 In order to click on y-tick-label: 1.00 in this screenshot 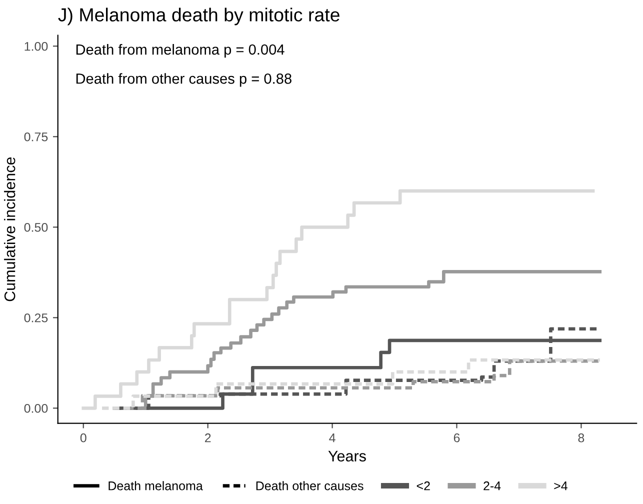, I will do `click(36, 46)`.